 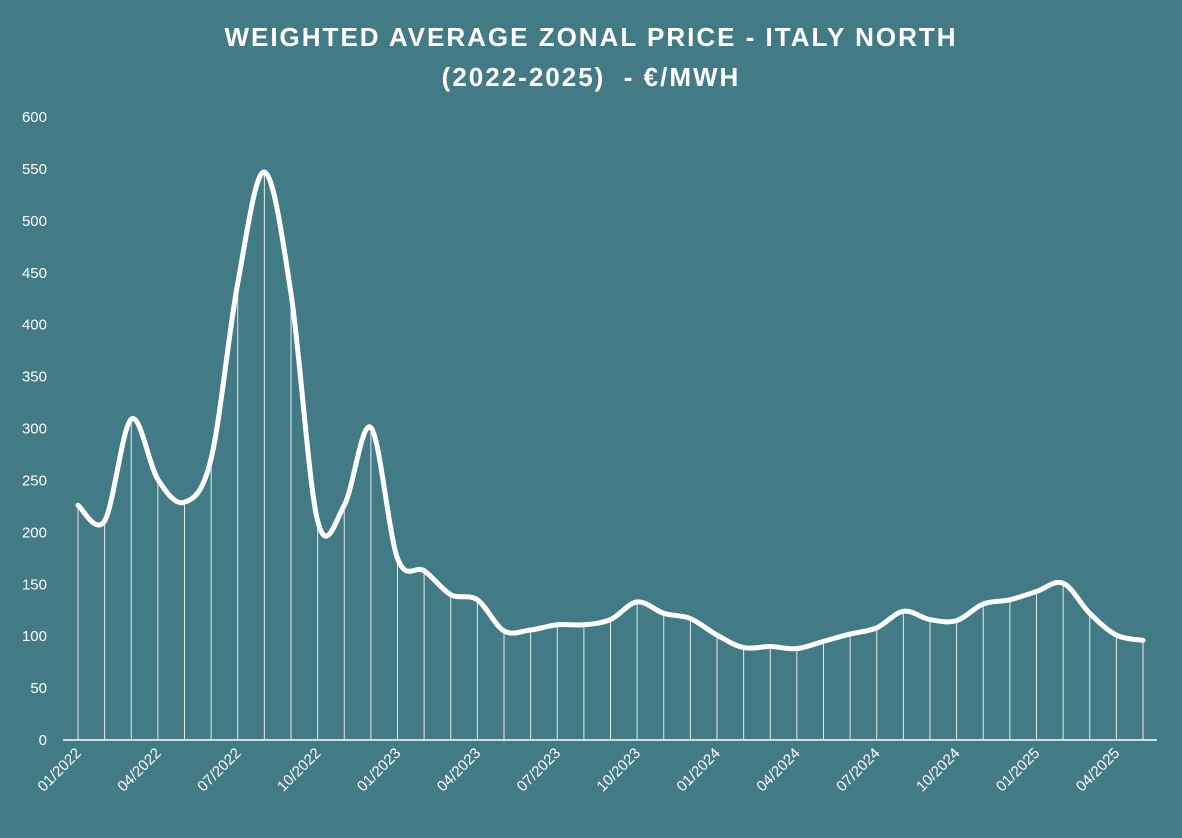 What do you see at coordinates (34, 117) in the screenshot?
I see `y-tick-label: 600` at bounding box center [34, 117].